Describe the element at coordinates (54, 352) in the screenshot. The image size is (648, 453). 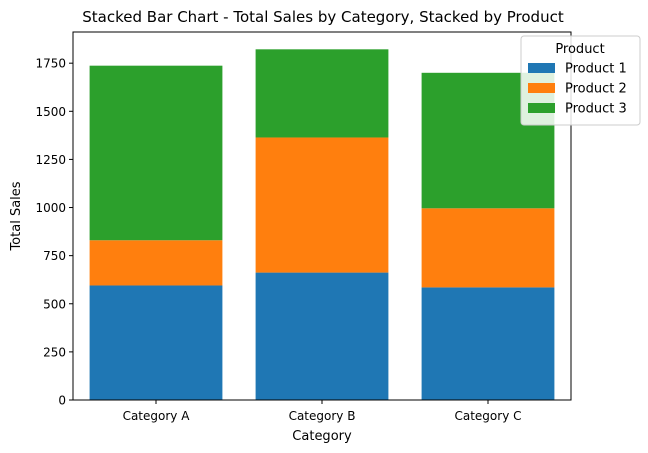
I see `y-tick-label: 250` at that location.